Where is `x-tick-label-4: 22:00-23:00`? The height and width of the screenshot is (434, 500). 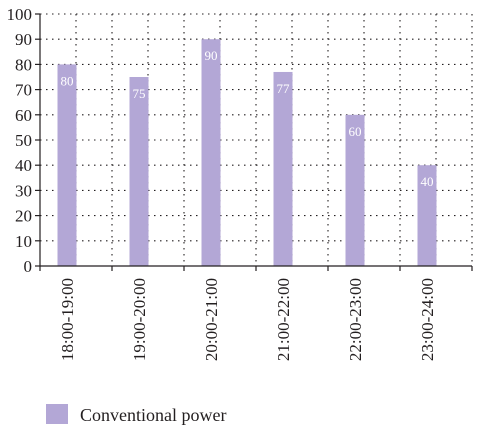 x-tick-label-4: 22:00-23:00 is located at coordinates (355, 319).